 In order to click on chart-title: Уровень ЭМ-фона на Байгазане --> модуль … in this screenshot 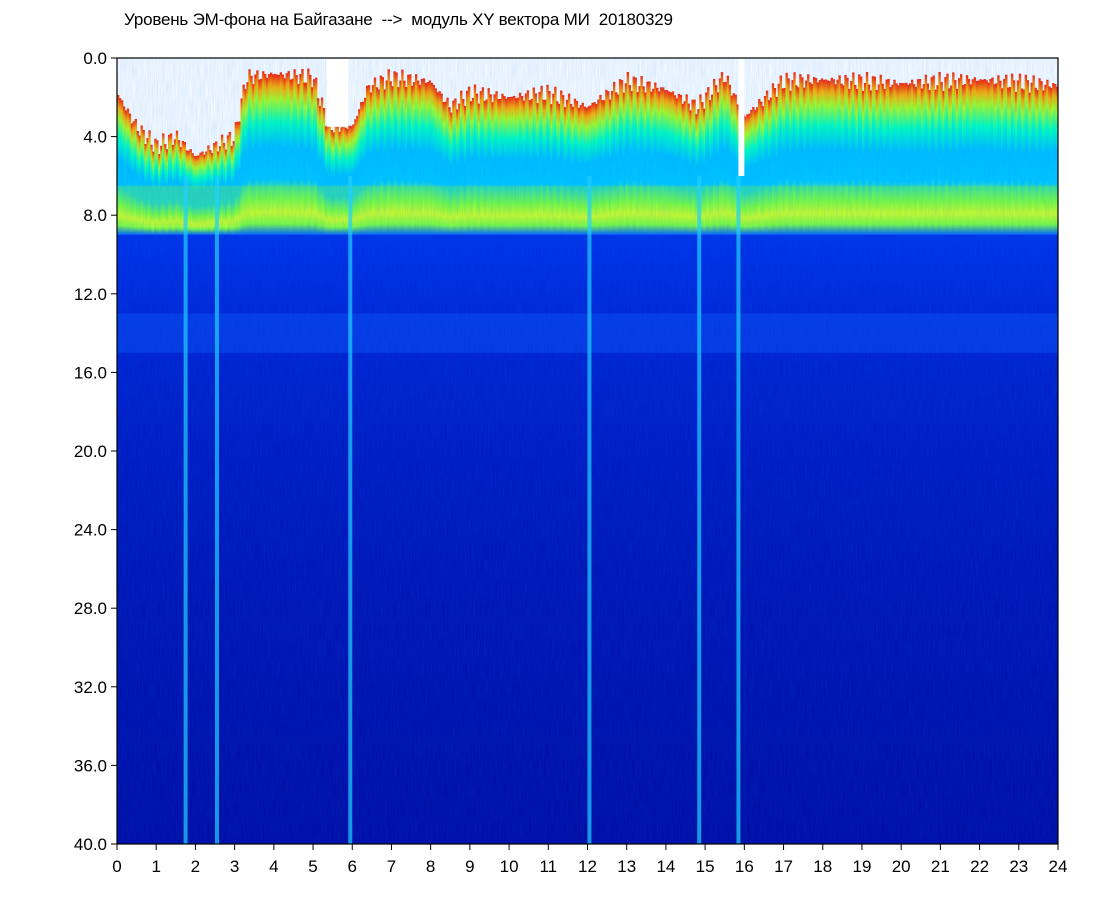, I will do `click(398, 19)`.